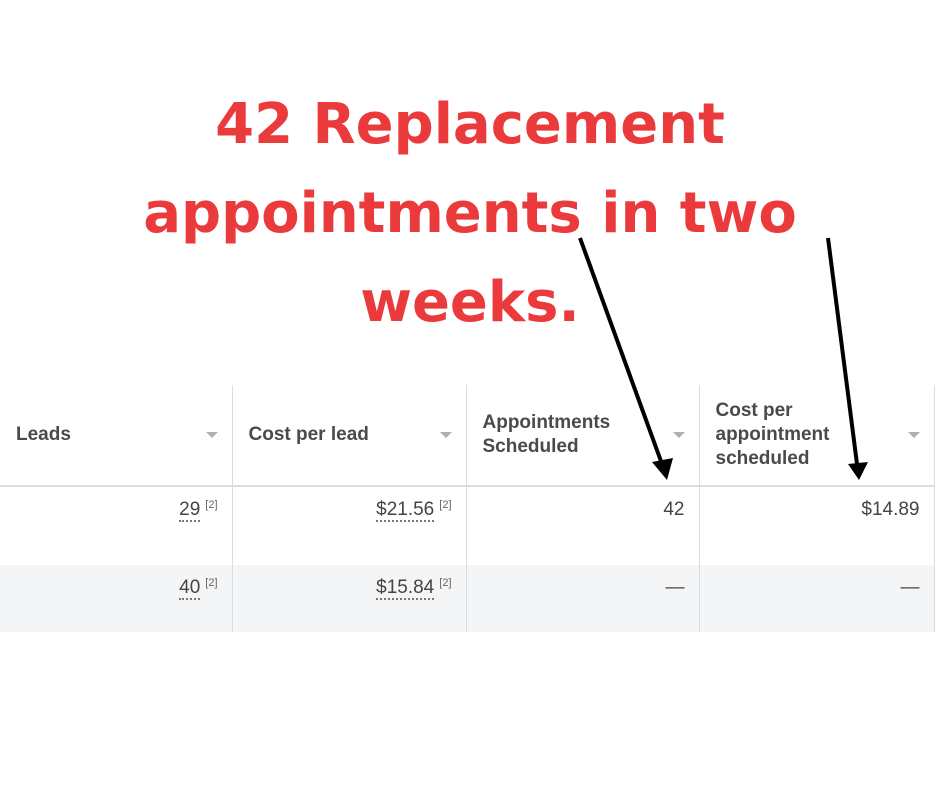 The width and height of the screenshot is (940, 788). What do you see at coordinates (349, 598) in the screenshot?
I see `cell-cost-per-lead: $15.84 [2]` at bounding box center [349, 598].